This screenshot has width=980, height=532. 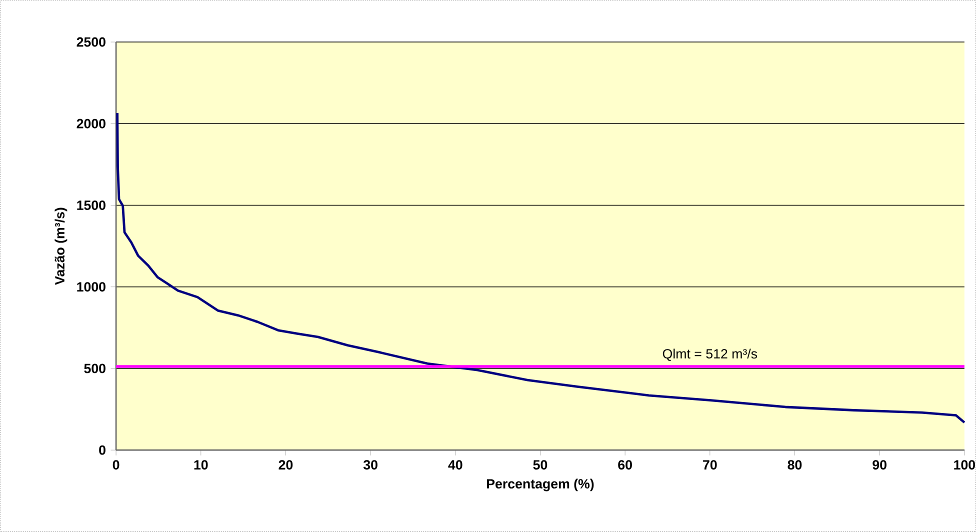 What do you see at coordinates (965, 465) in the screenshot?
I see `x-tick-label: 100` at bounding box center [965, 465].